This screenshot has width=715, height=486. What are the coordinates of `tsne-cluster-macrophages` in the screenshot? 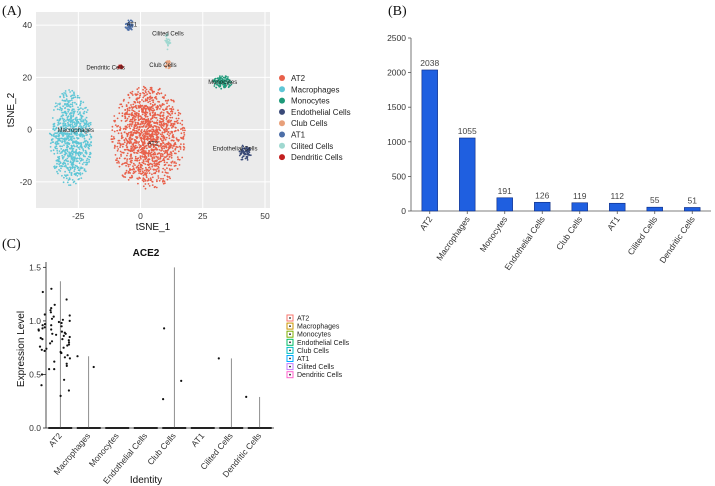 It's located at (70, 138).